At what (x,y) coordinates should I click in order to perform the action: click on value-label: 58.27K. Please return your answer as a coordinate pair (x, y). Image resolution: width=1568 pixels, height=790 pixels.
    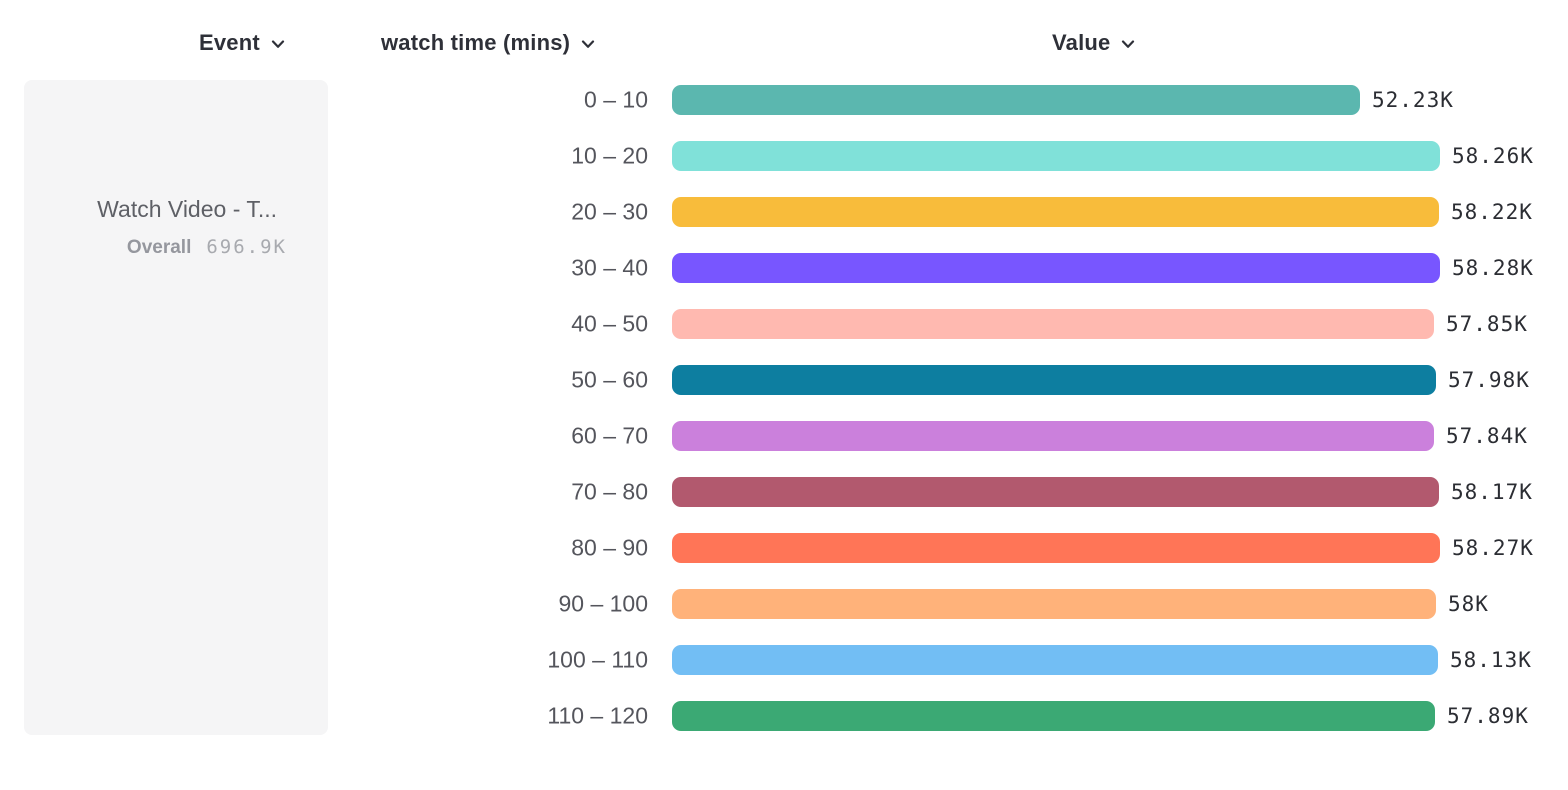
    Looking at the image, I should click on (1493, 548).